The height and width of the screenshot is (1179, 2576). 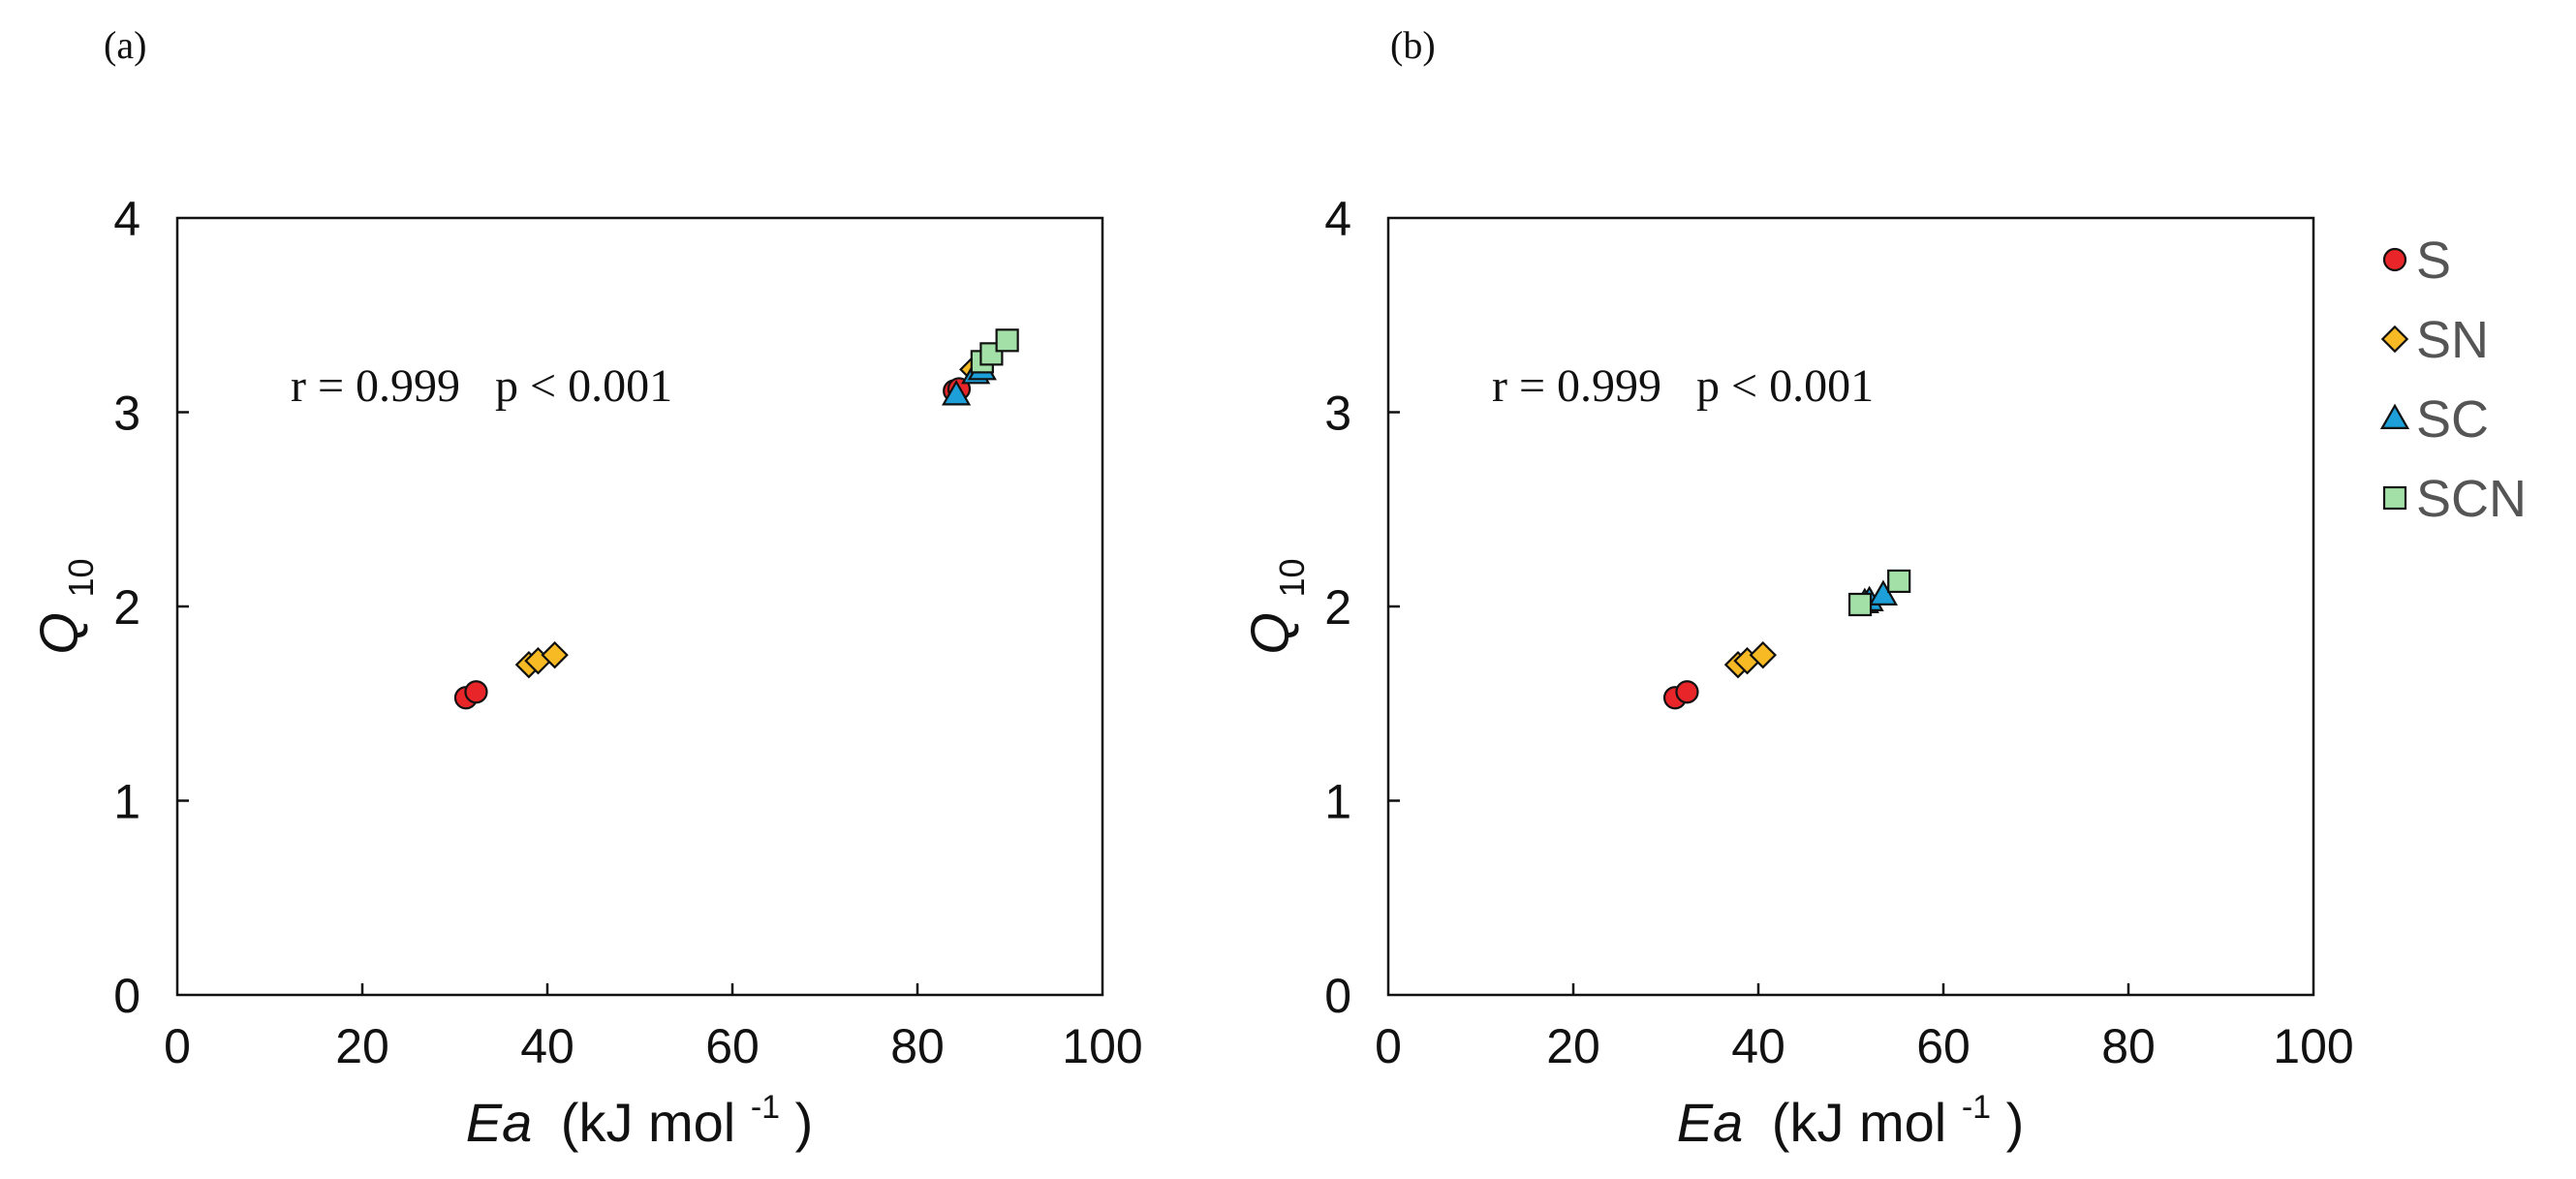 I want to click on panel-label: (a), so click(x=125, y=45).